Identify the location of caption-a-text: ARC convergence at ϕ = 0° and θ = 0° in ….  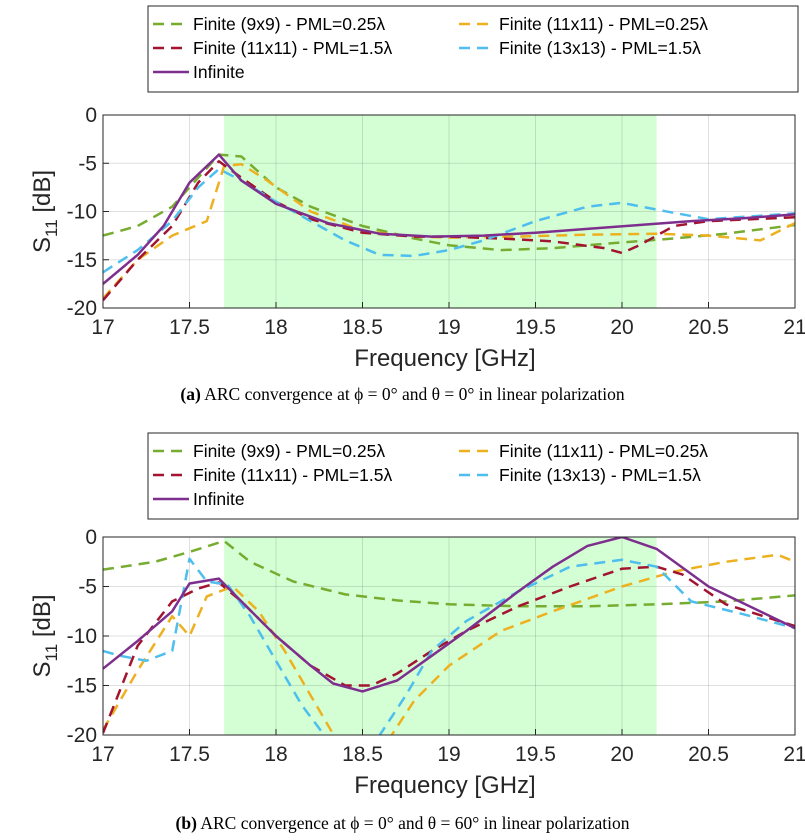
(414, 394).